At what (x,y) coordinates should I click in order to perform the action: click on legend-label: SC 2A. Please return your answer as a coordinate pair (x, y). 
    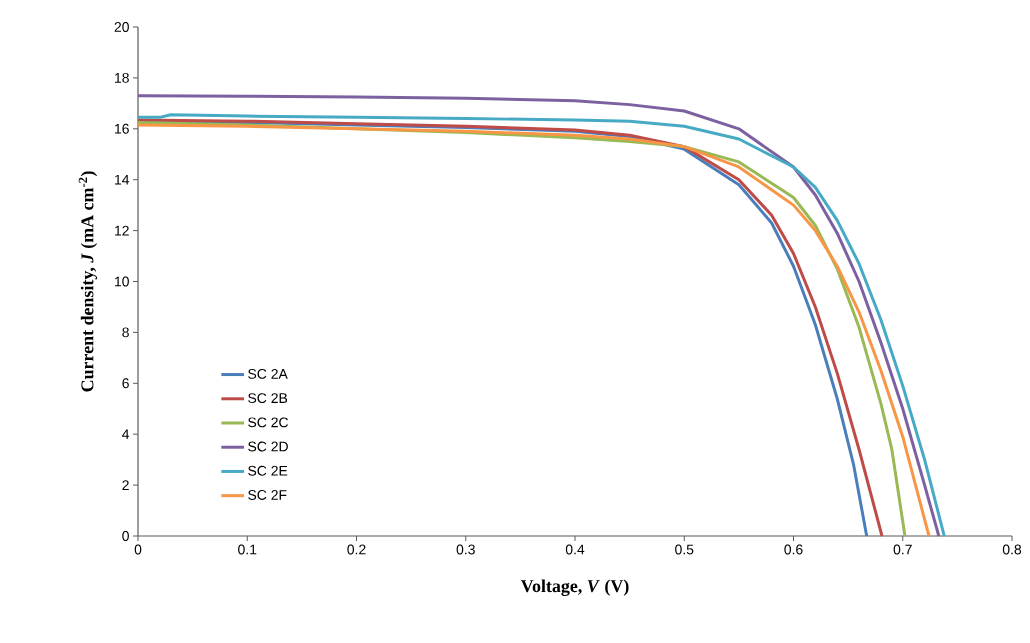
    Looking at the image, I should click on (268, 373).